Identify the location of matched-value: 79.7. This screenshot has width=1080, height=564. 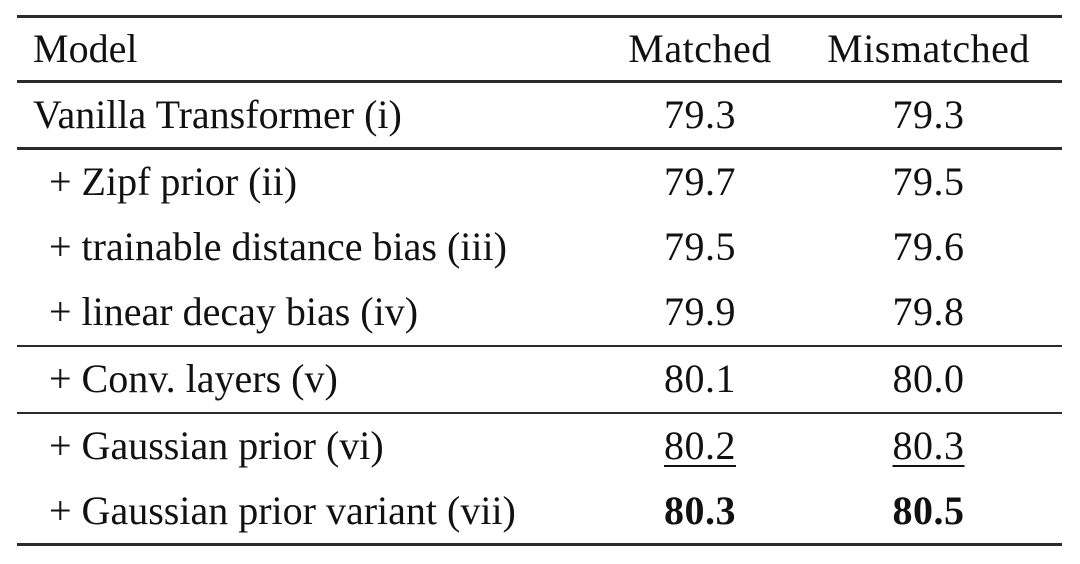
(700, 181).